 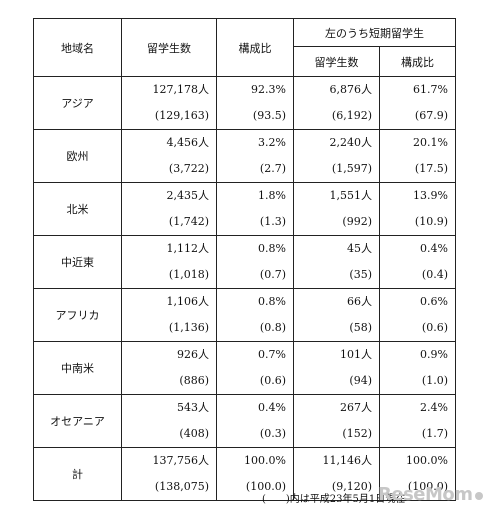 What do you see at coordinates (359, 248) in the screenshot?
I see `short-students-value: 45人` at bounding box center [359, 248].